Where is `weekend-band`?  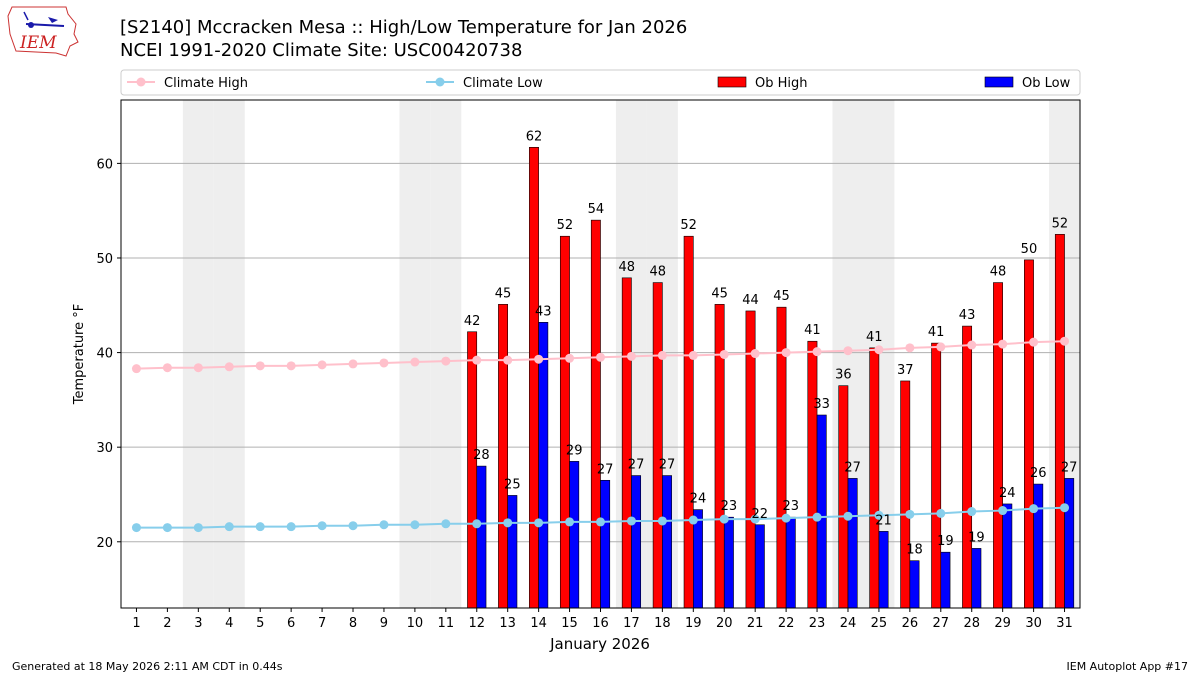 weekend-band is located at coordinates (229, 354).